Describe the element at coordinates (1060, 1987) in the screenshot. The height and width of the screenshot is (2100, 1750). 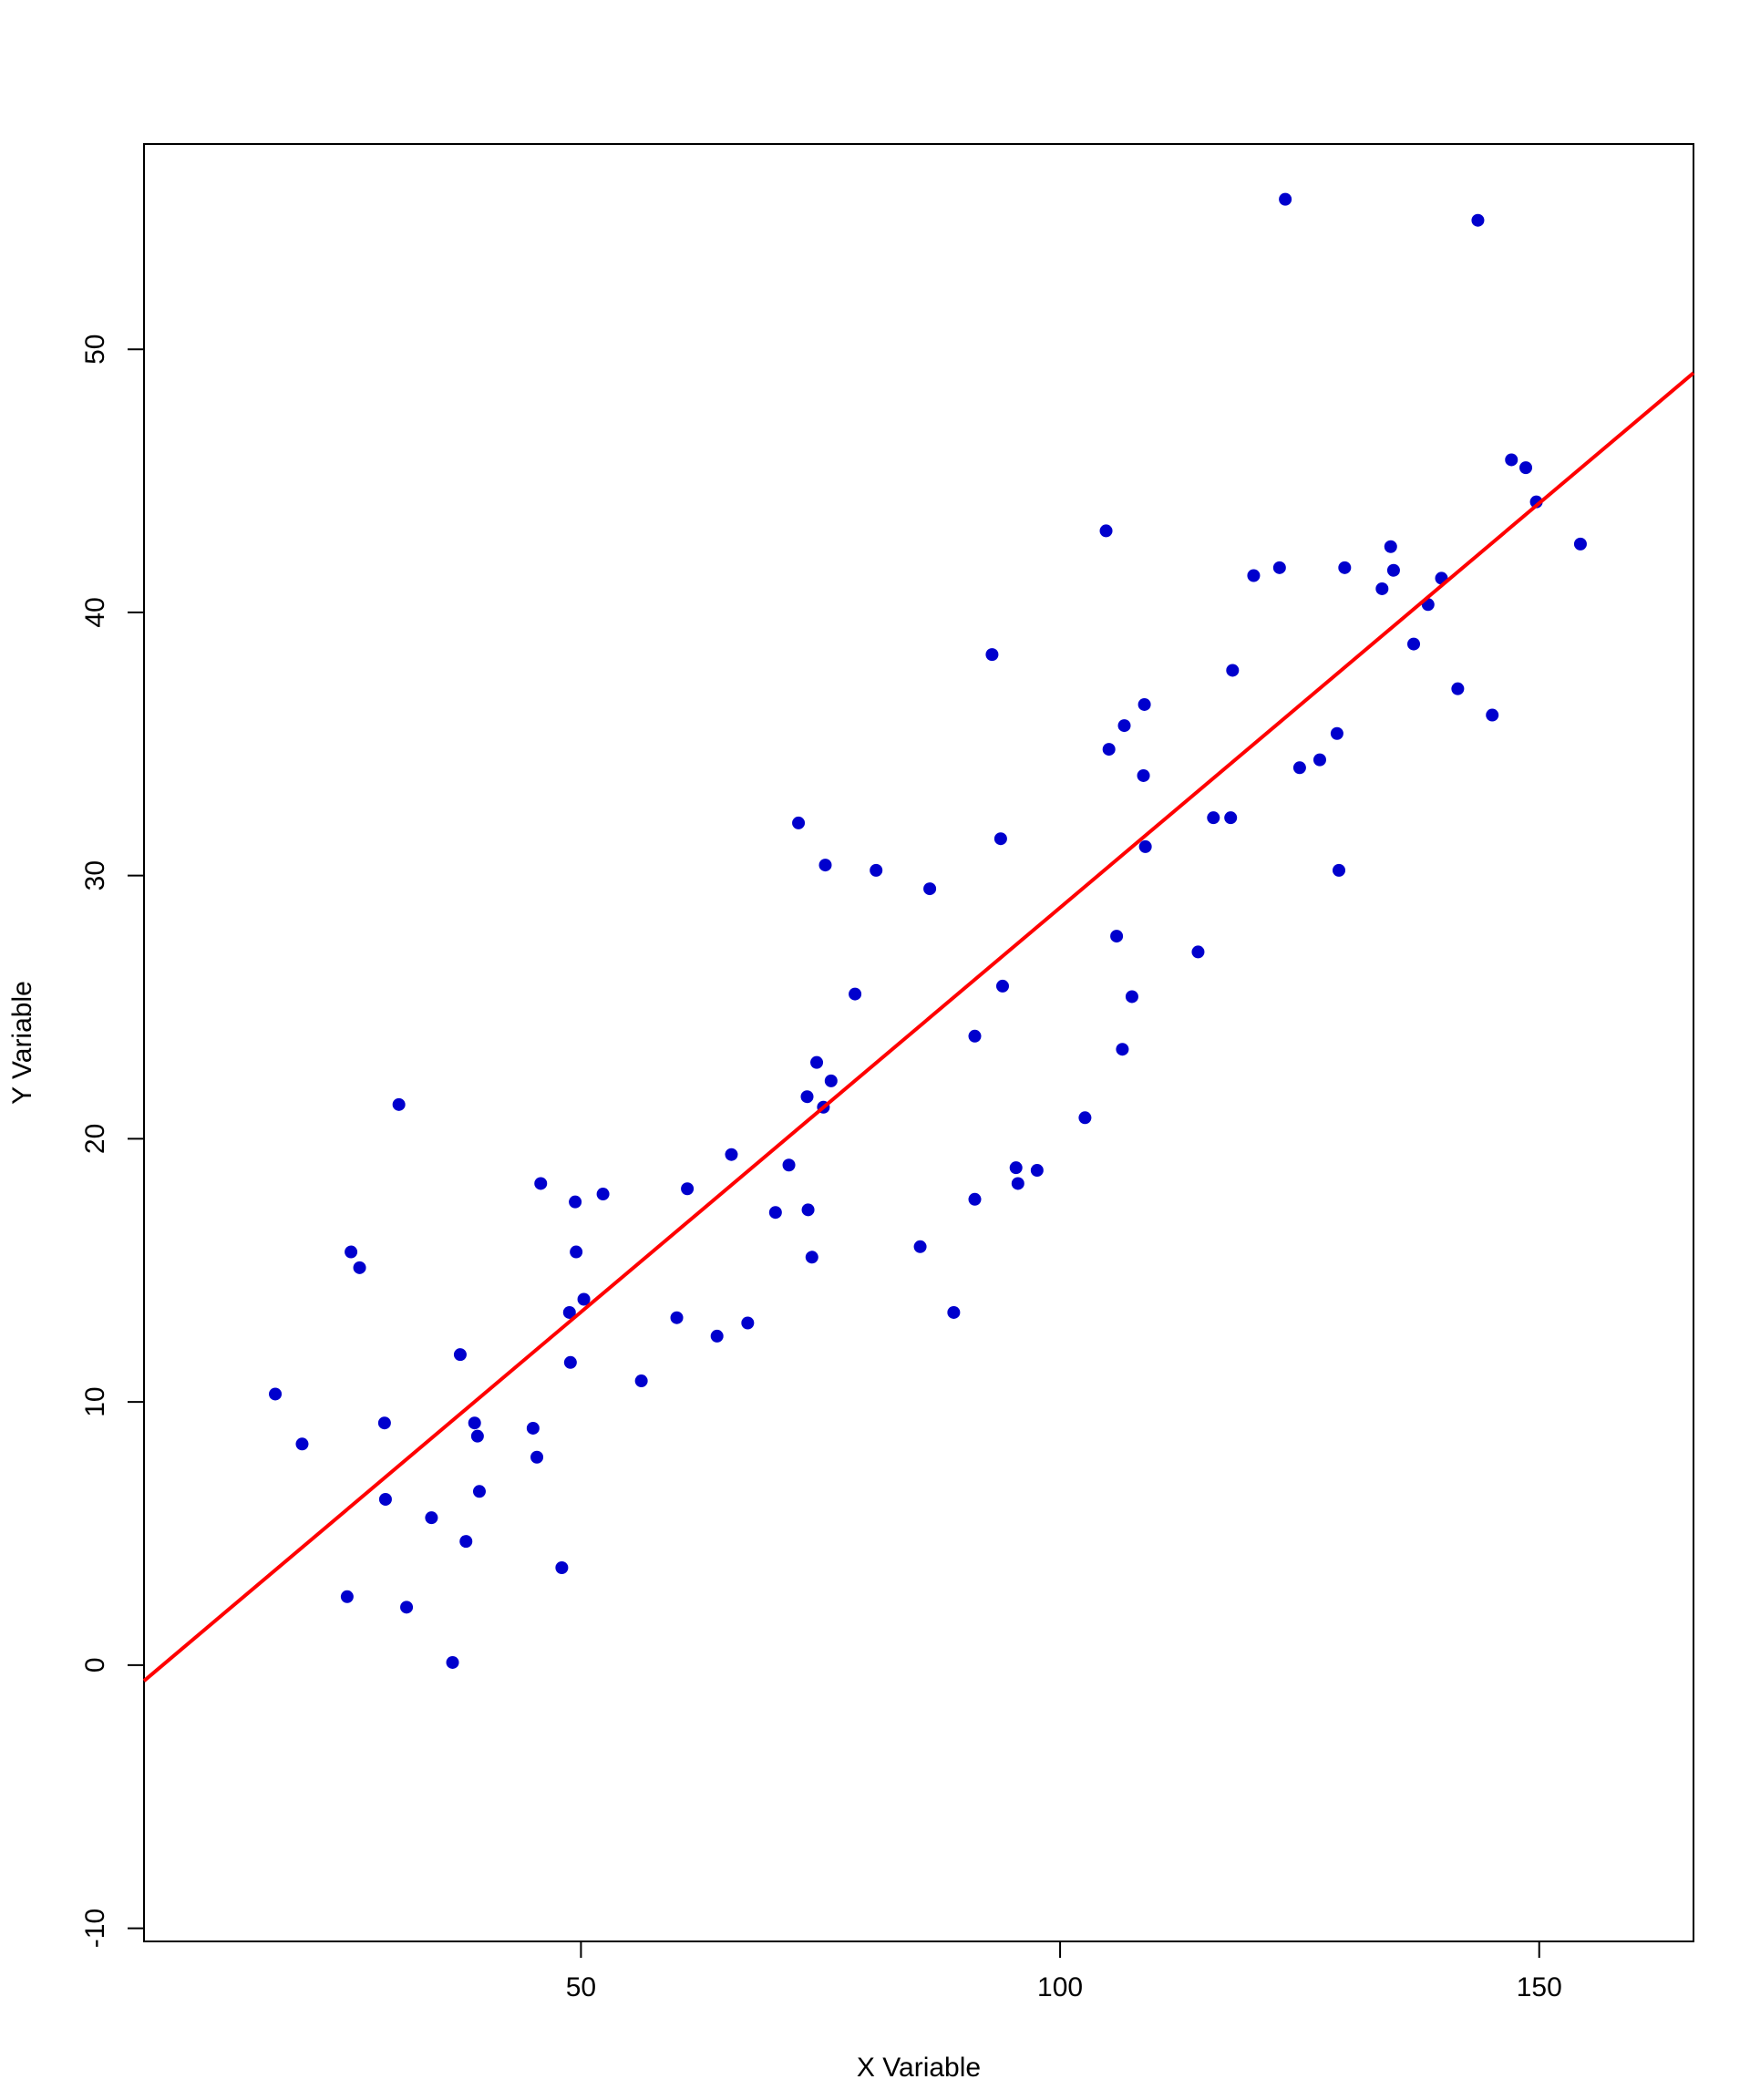
I see `x-tick-label: 100` at that location.